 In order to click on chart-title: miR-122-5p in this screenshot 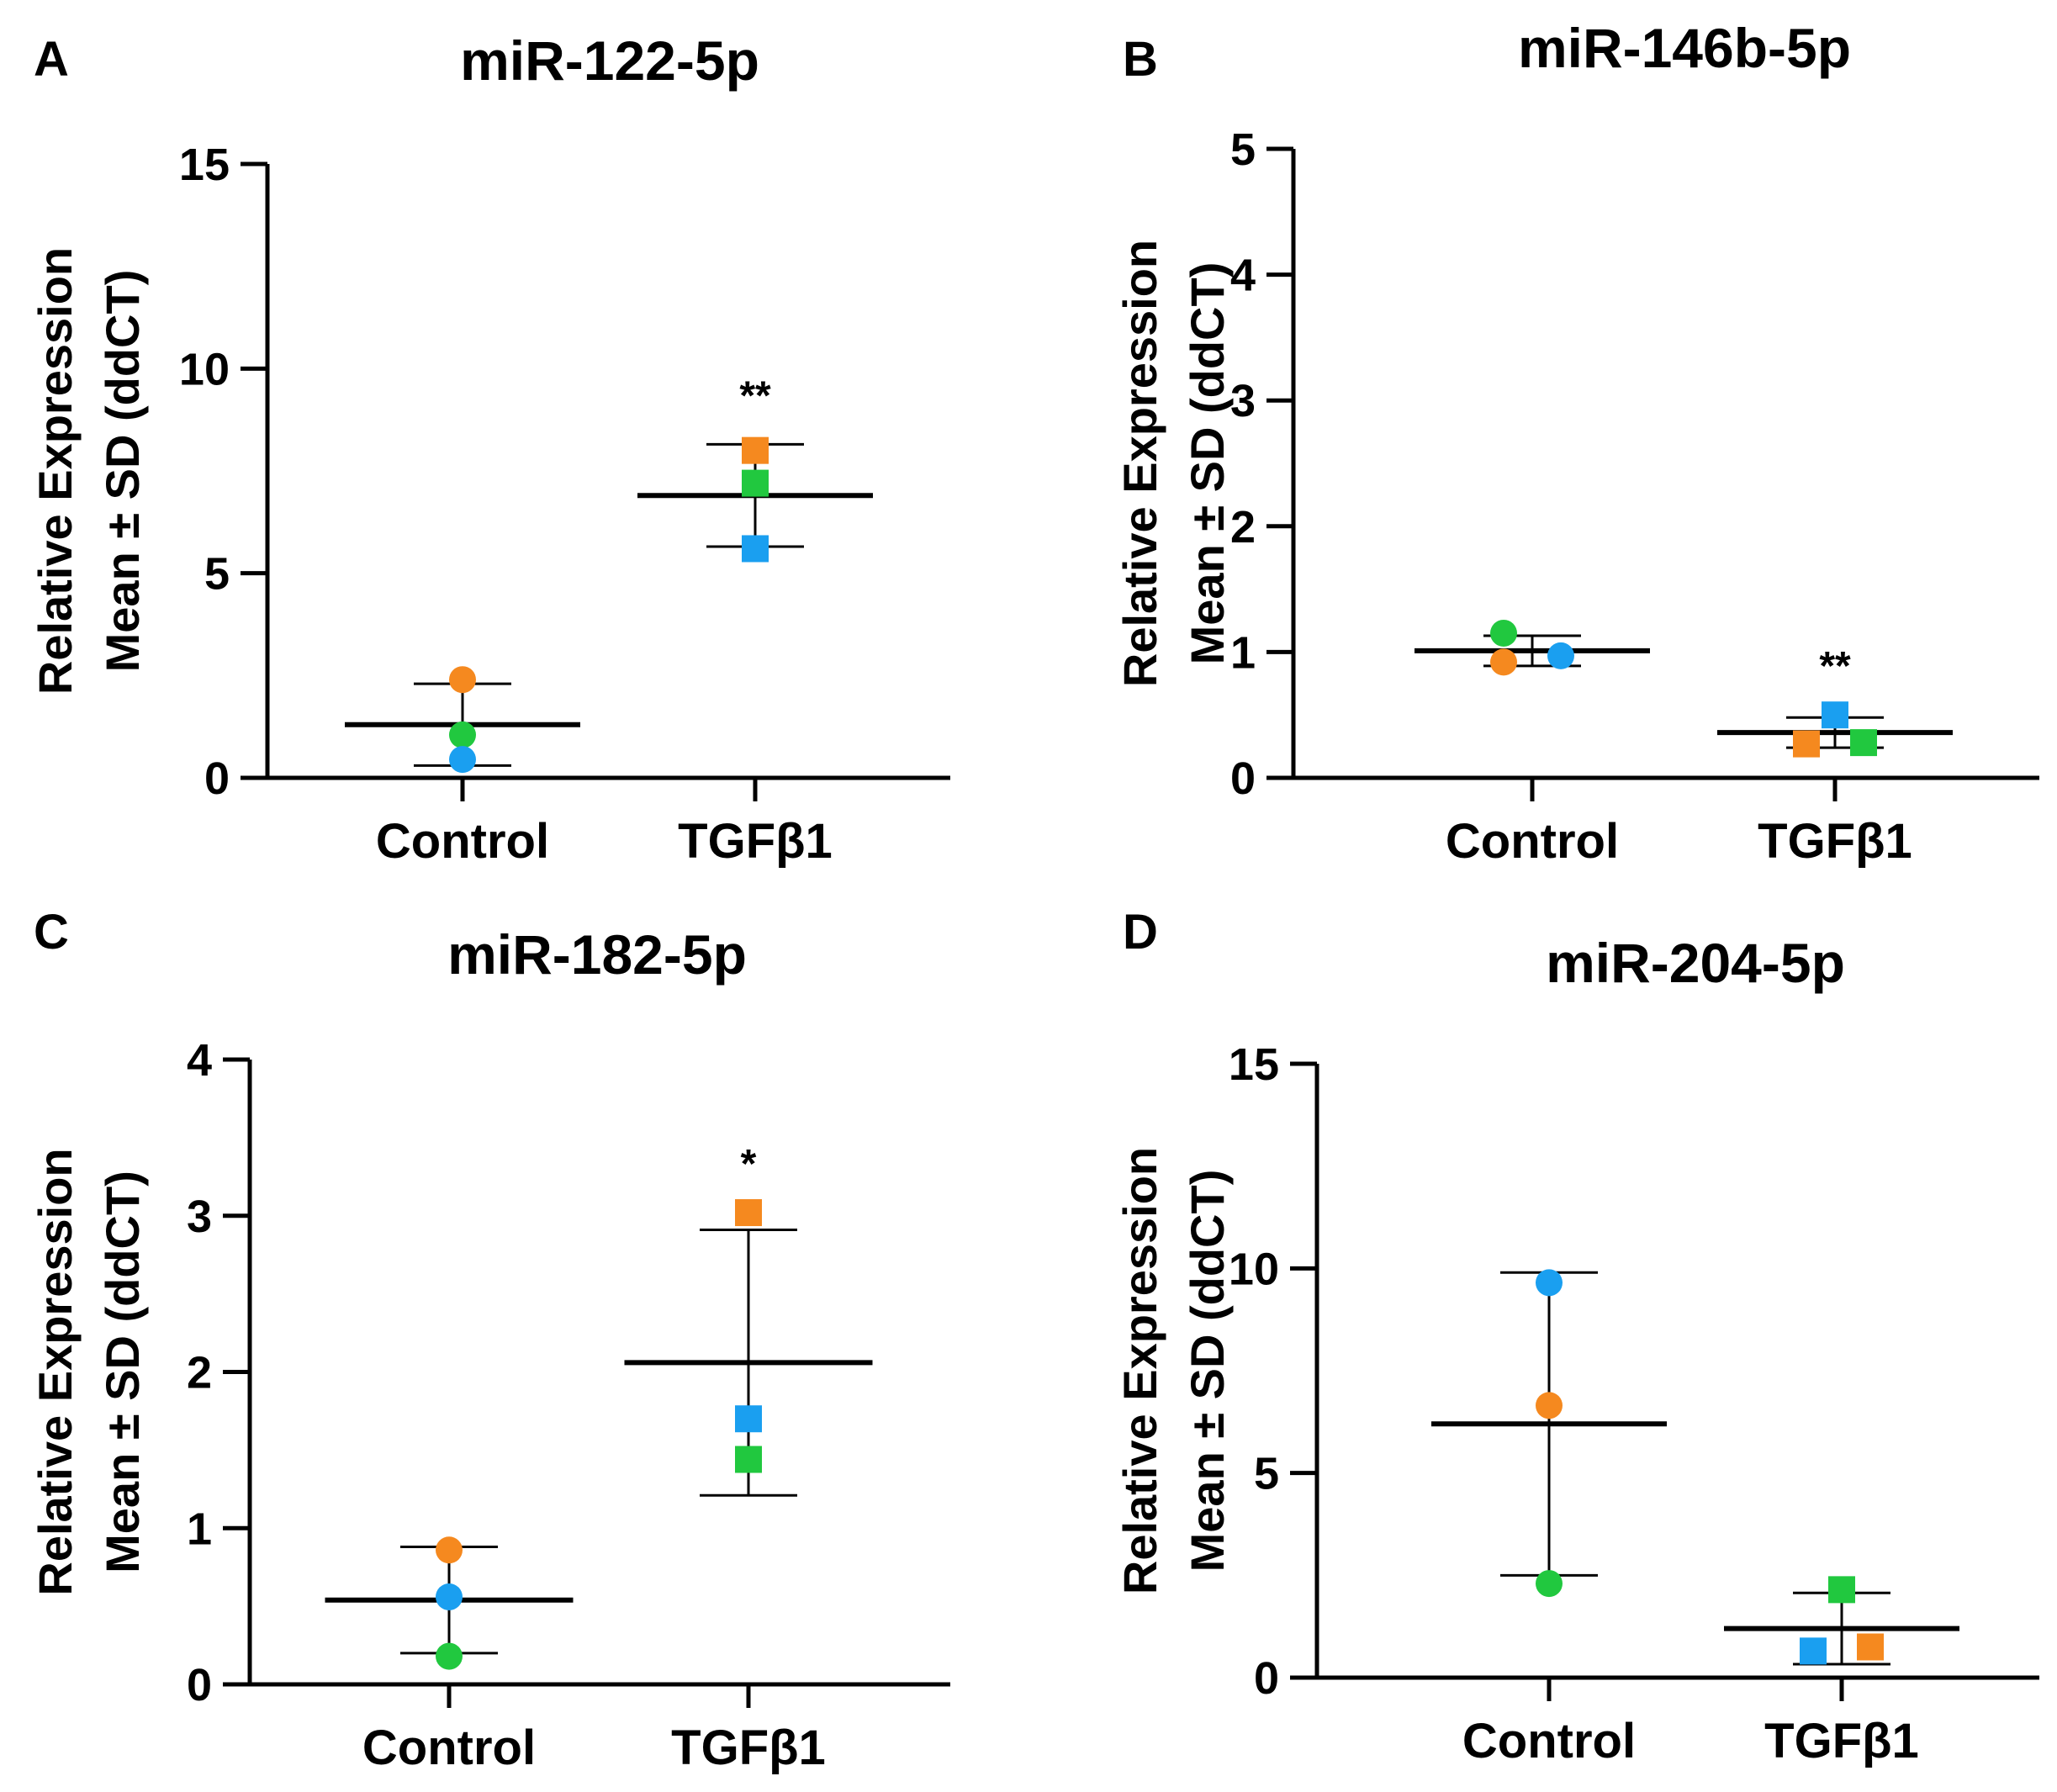, I will do `click(609, 61)`.